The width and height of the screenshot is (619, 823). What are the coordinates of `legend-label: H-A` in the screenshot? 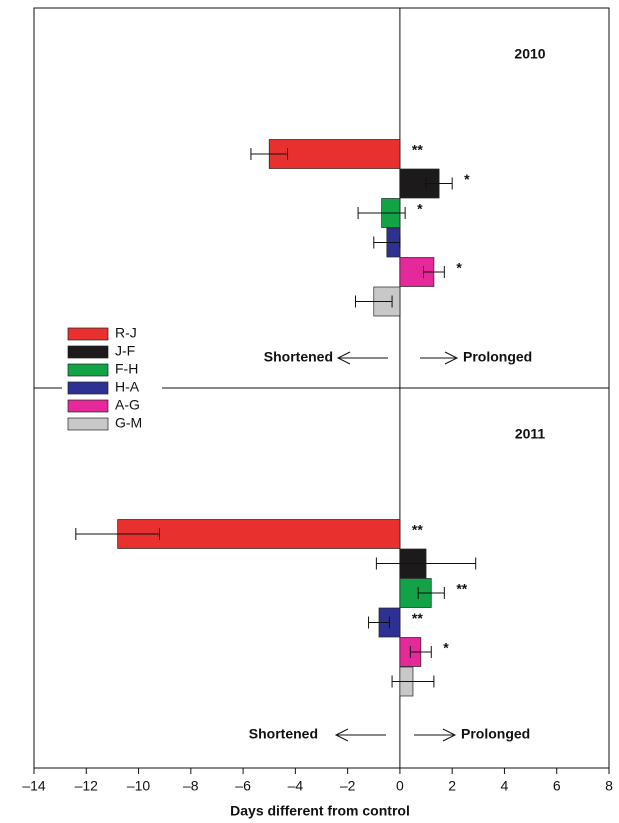 It's located at (127, 387).